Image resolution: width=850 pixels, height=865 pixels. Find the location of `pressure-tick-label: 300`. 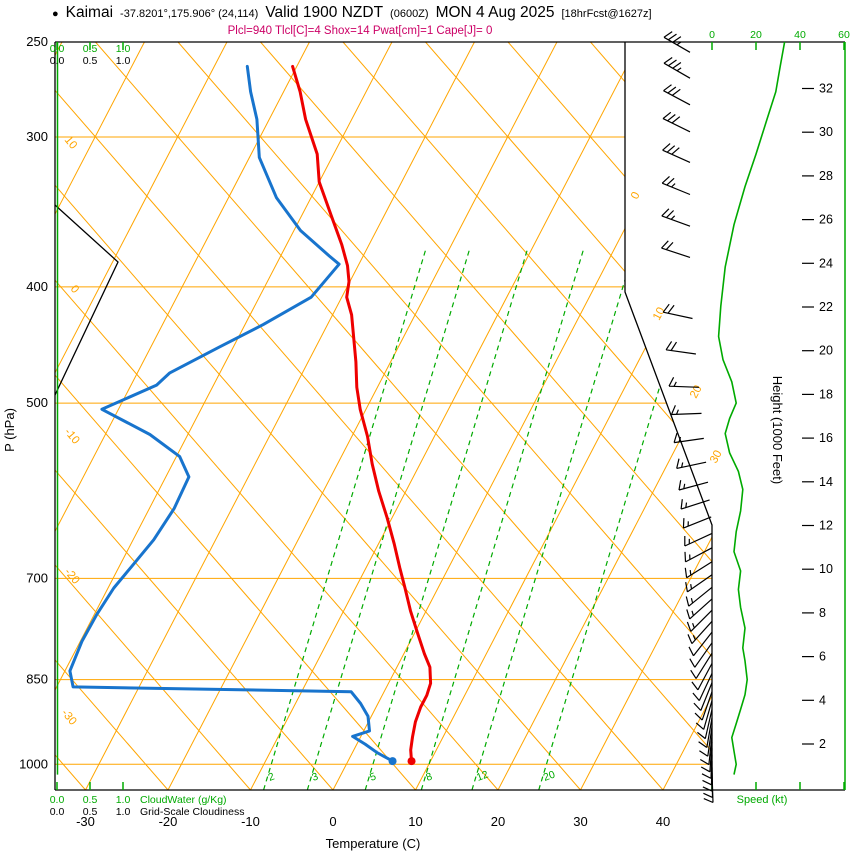

pressure-tick-label: 300 is located at coordinates (37, 136).